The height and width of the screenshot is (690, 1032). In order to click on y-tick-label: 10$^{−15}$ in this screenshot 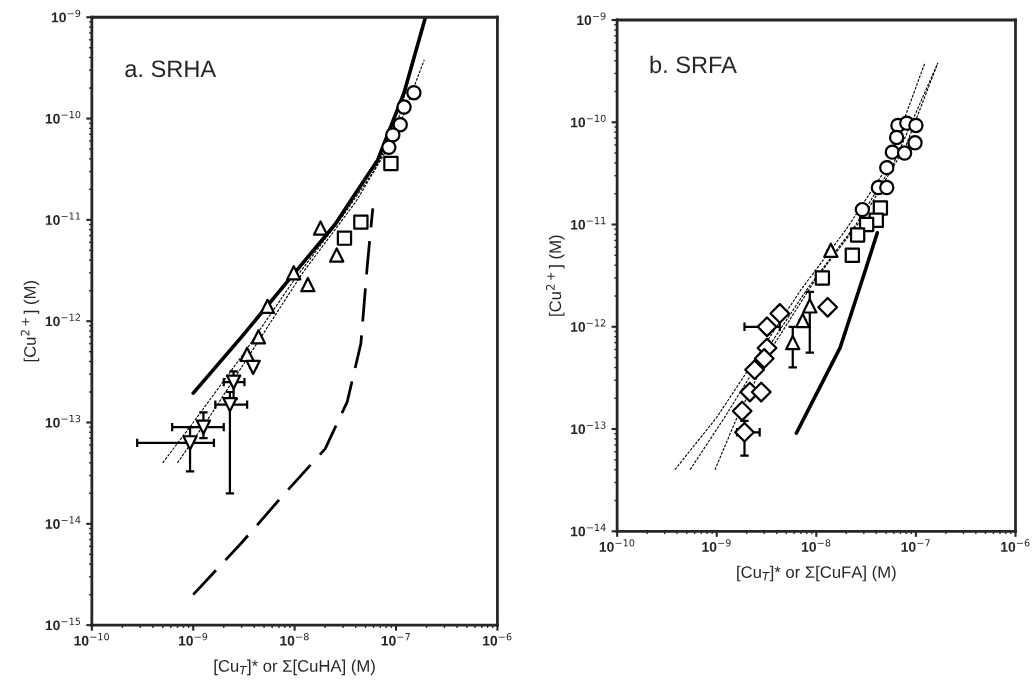, I will do `click(63, 624)`.